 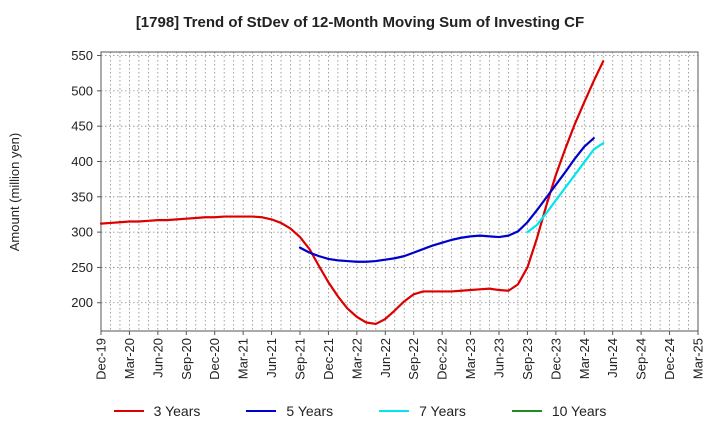 What do you see at coordinates (261, 411) in the screenshot?
I see `legend-swatch-5y` at bounding box center [261, 411].